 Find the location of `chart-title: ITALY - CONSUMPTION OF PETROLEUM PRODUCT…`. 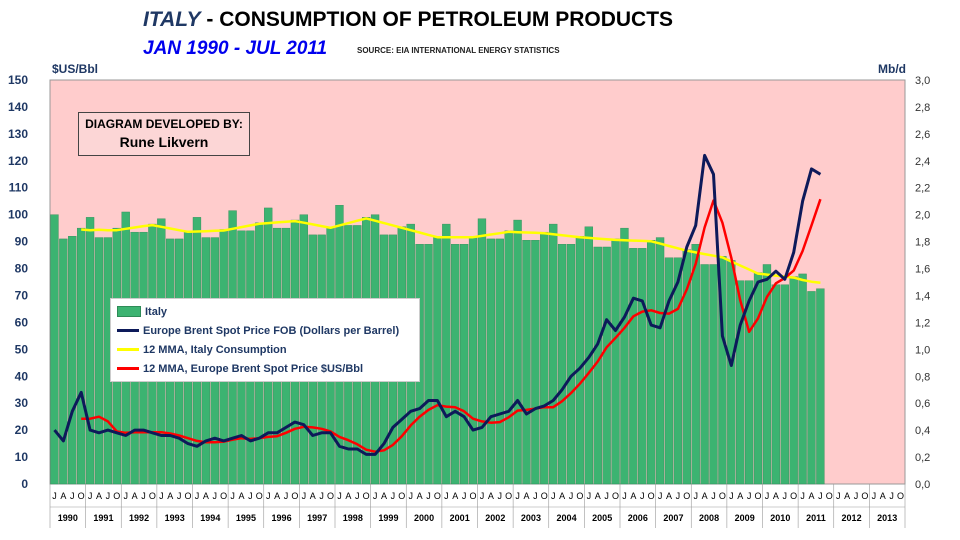

chart-title: ITALY - CONSUMPTION OF PETROLEUM PRODUCT… is located at coordinates (408, 20).